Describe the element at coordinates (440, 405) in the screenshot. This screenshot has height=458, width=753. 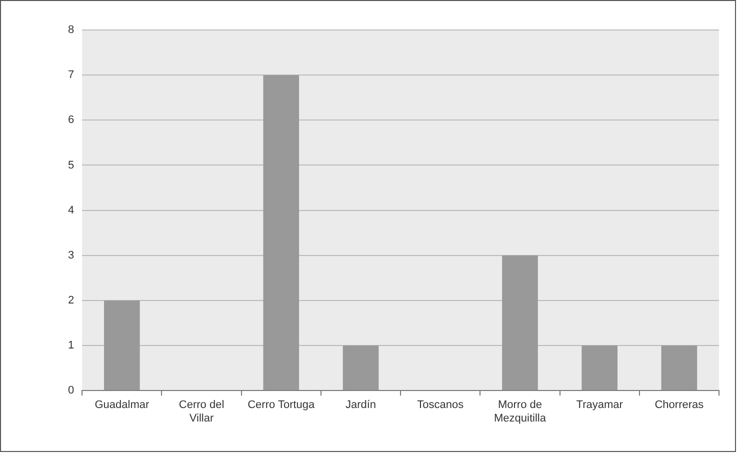
I see `x-tick-label: Toscanos` at that location.